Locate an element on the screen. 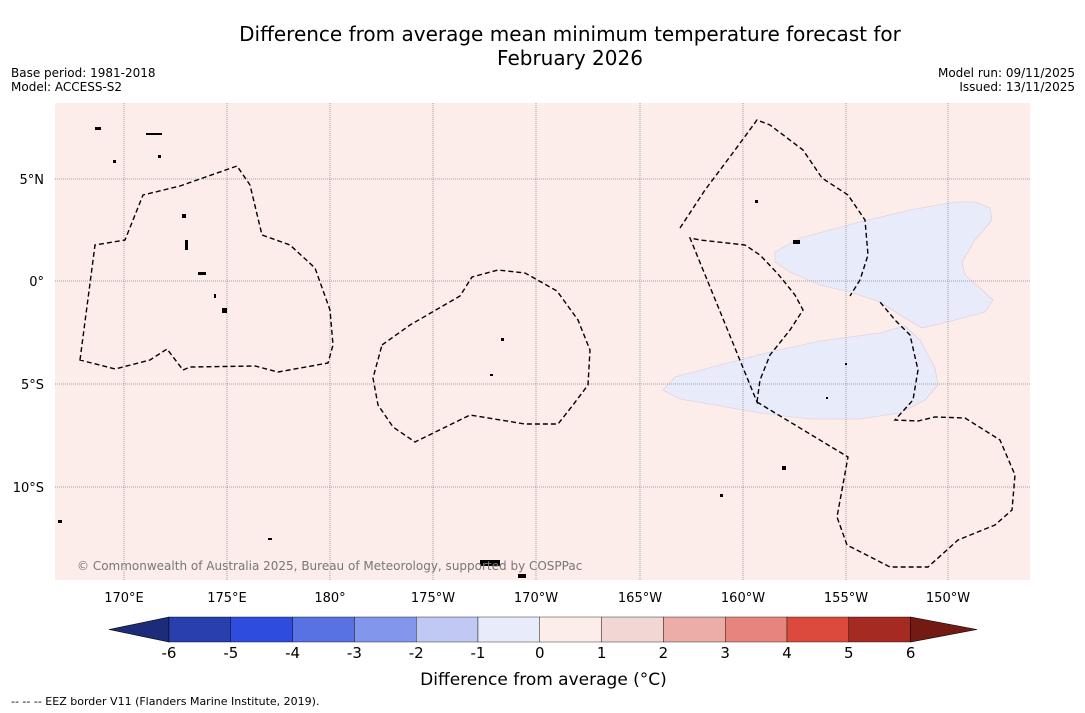  lon-tick: 155°W is located at coordinates (846, 598).